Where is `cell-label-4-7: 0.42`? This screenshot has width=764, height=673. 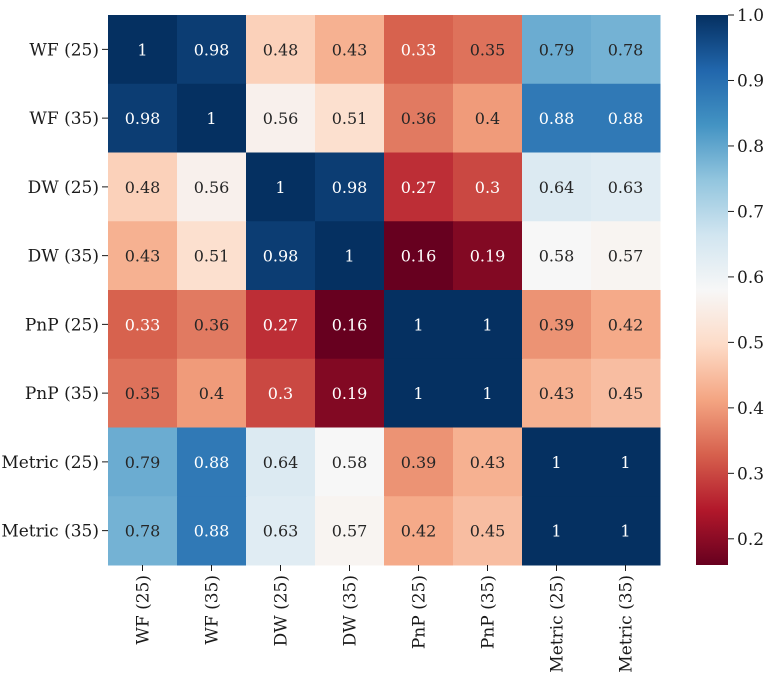
cell-label-4-7: 0.42 is located at coordinates (626, 324).